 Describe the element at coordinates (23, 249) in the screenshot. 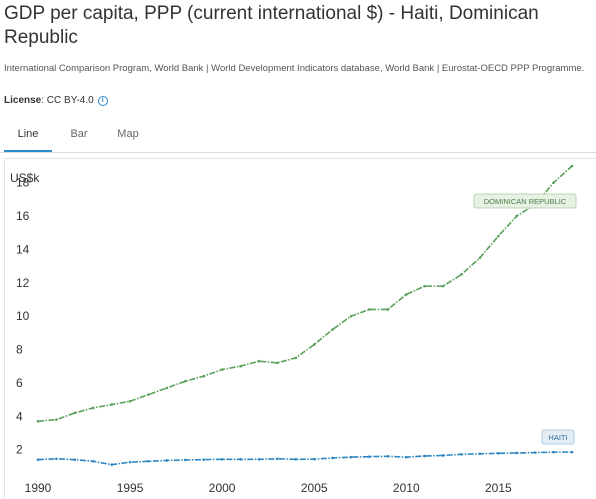

I see `y-tick-label: 14` at that location.